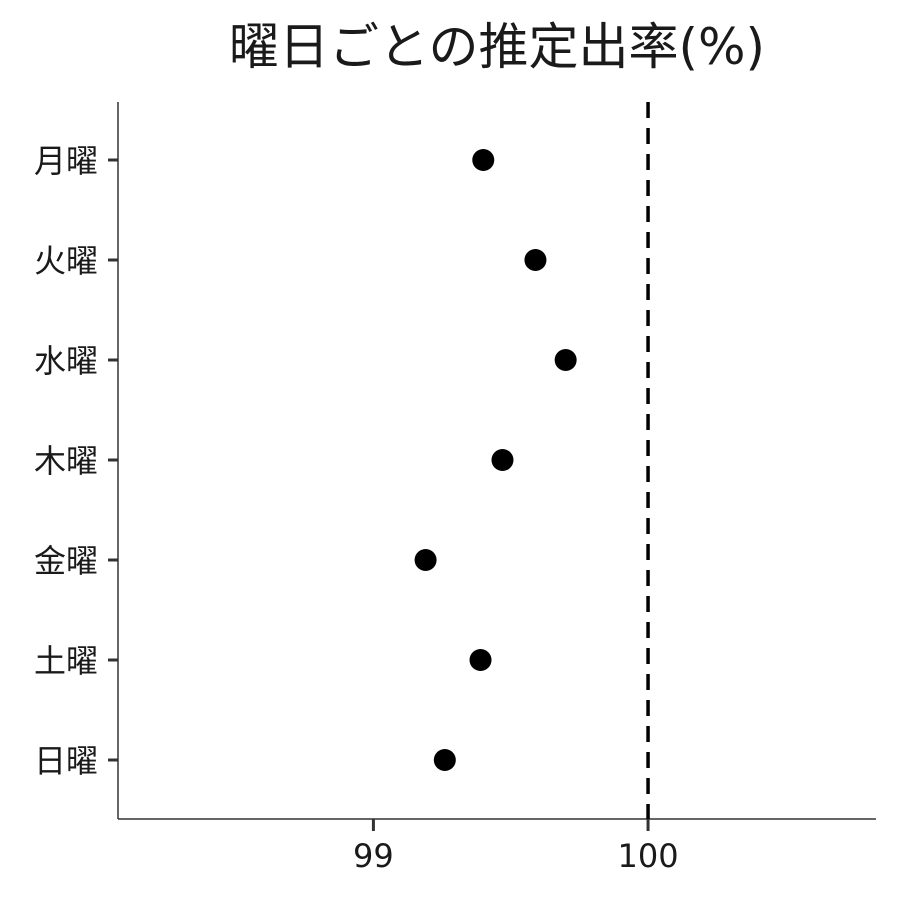 This screenshot has height=904, width=900. Describe the element at coordinates (66, 761) in the screenshot. I see `y-tick-label: 日曜` at that location.